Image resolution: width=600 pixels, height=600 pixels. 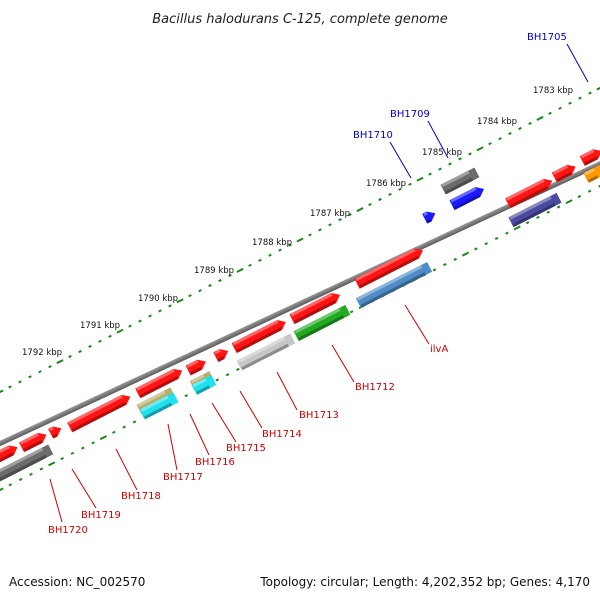 What do you see at coordinates (547, 37) in the screenshot?
I see `gene-label-bh1705: BH1705` at bounding box center [547, 37].